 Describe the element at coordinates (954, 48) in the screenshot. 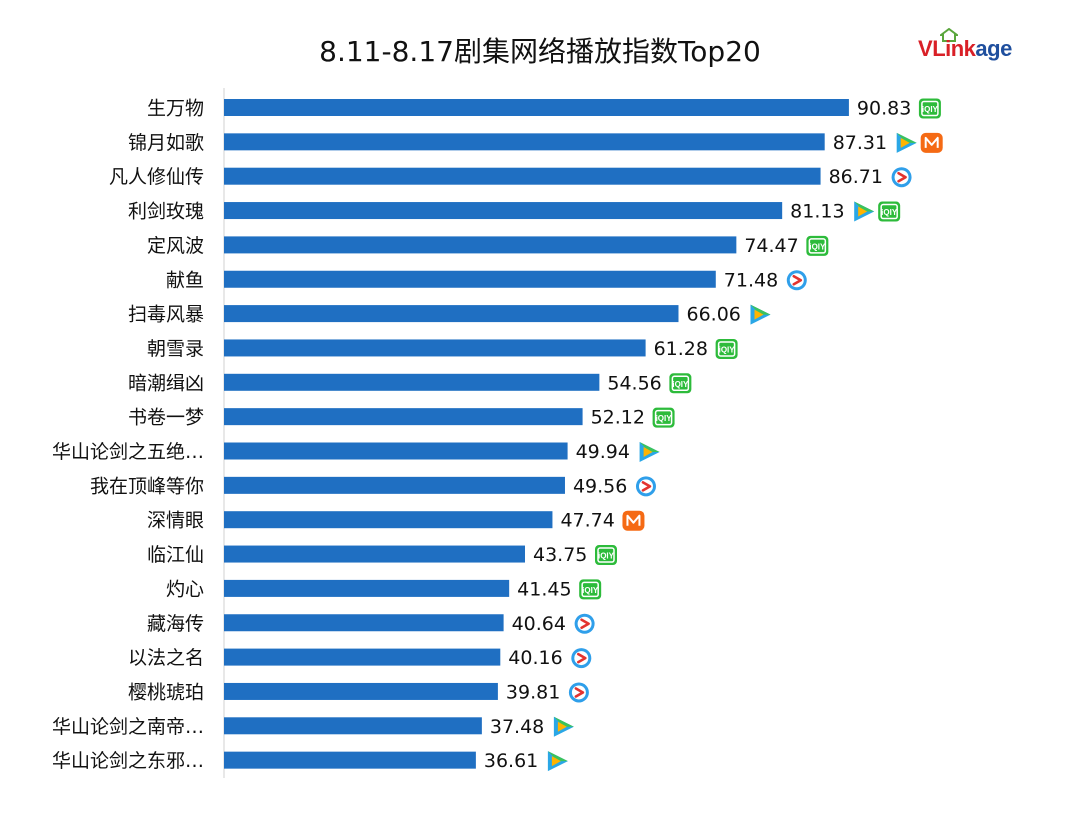

I see `logo-word-link: Link` at that location.